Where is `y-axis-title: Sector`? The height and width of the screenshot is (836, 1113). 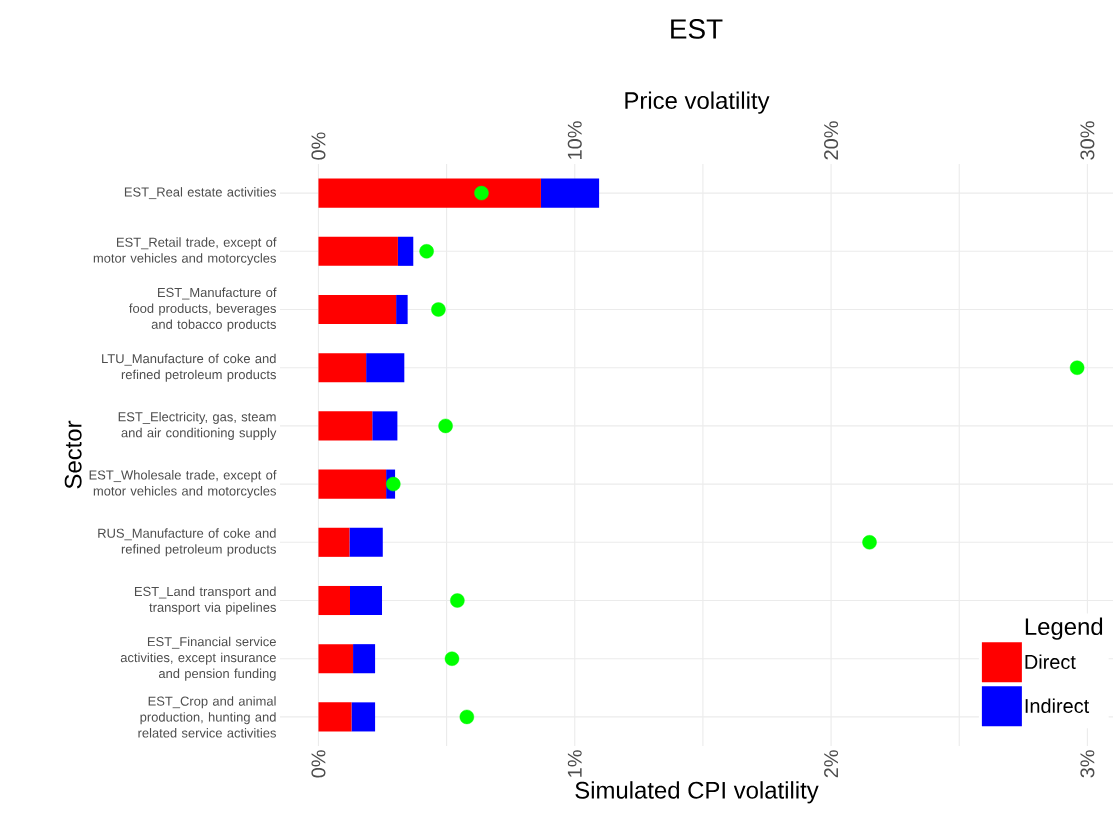
y-axis-title: Sector is located at coordinates (73, 454).